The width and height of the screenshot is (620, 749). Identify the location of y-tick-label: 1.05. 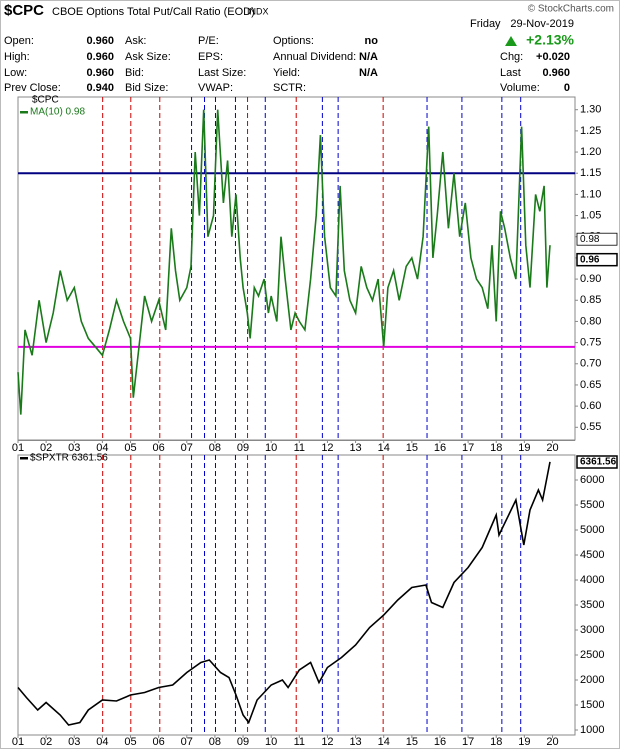
(590, 215).